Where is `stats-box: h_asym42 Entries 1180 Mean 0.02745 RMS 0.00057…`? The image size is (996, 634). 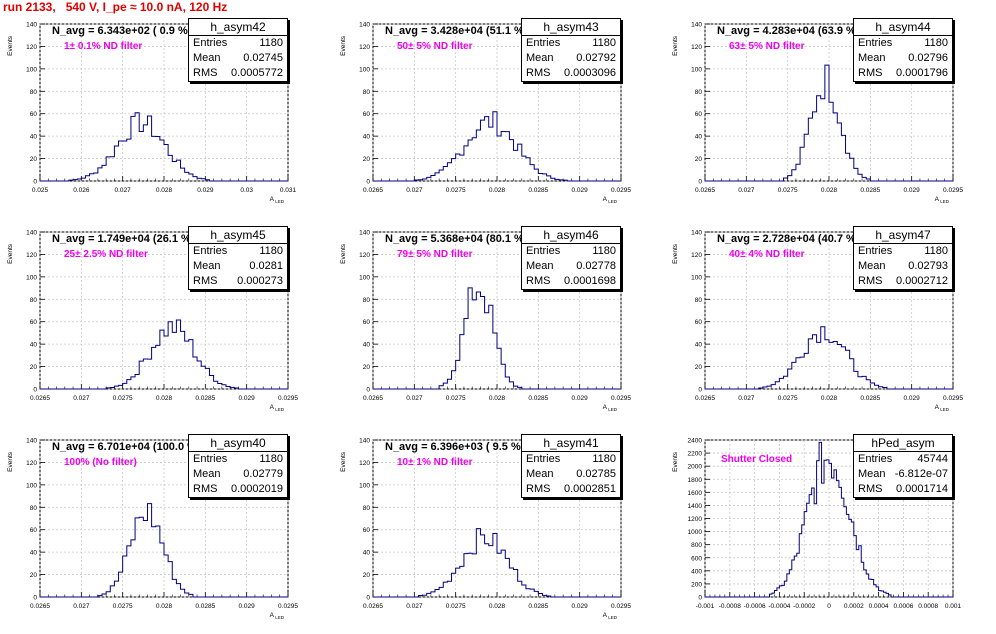
stats-box: h_asym42 Entries 1180 Mean 0.02745 RMS 0.00057… is located at coordinates (238, 50).